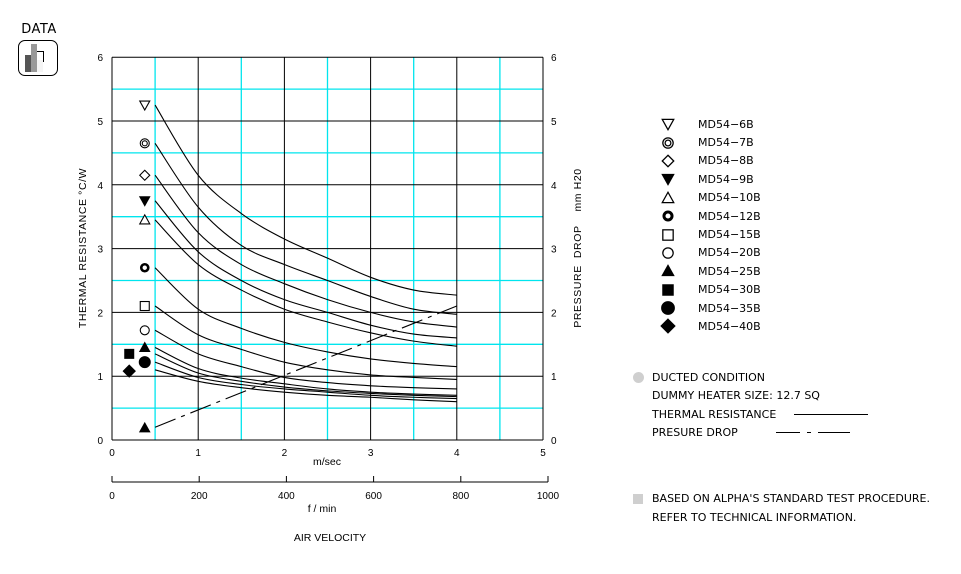  I want to click on legend-item: MD54−25B, so click(710, 271).